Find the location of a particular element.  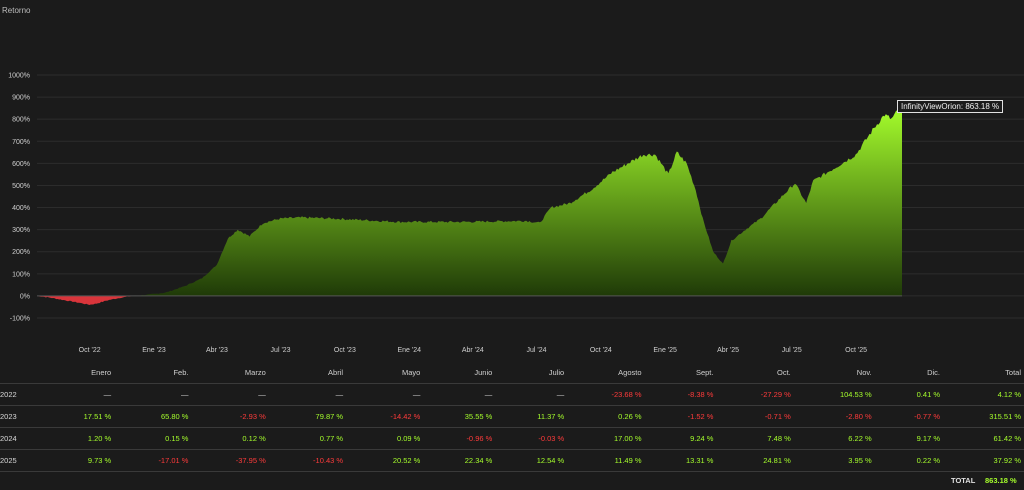

month-return: 9.17 % is located at coordinates (908, 438).